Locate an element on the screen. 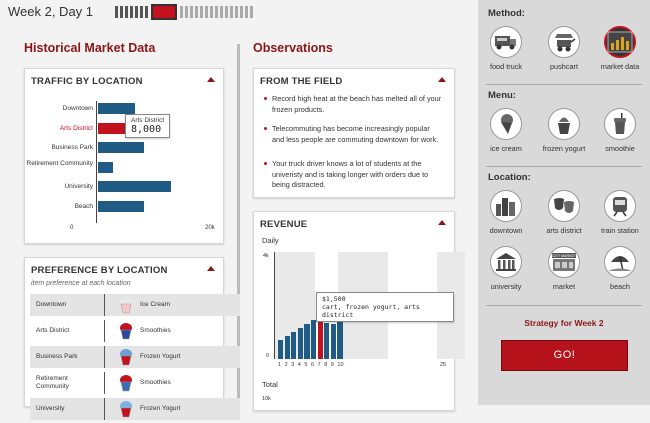  field-title: FROM THE FIELD is located at coordinates (301, 81).